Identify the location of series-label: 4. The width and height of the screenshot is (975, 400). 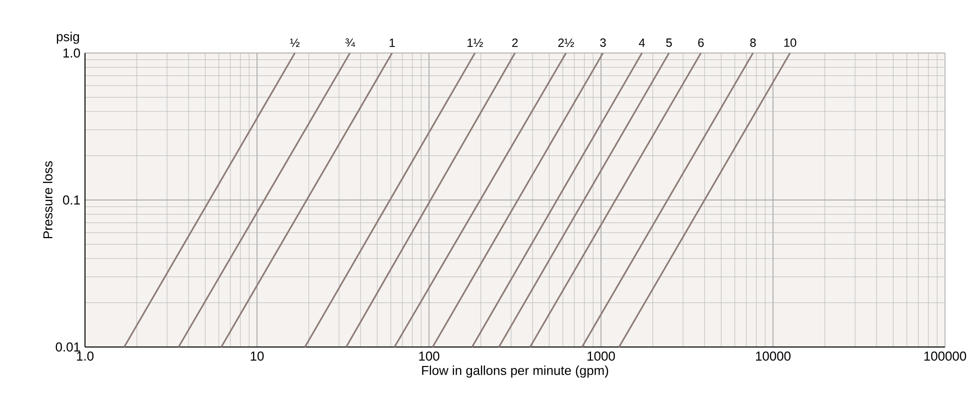
(641, 42).